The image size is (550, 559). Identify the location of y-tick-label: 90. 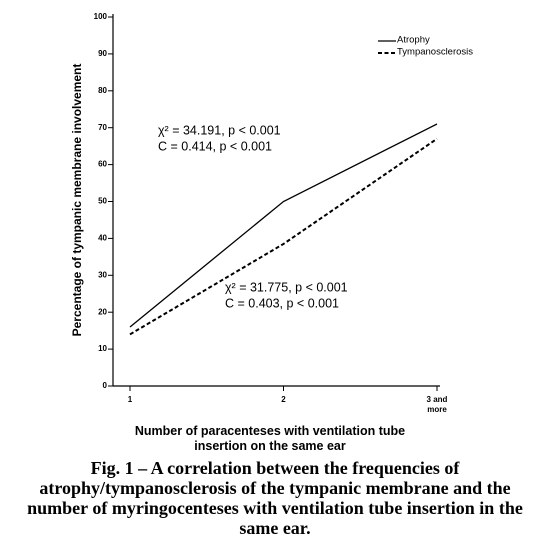
(102, 53).